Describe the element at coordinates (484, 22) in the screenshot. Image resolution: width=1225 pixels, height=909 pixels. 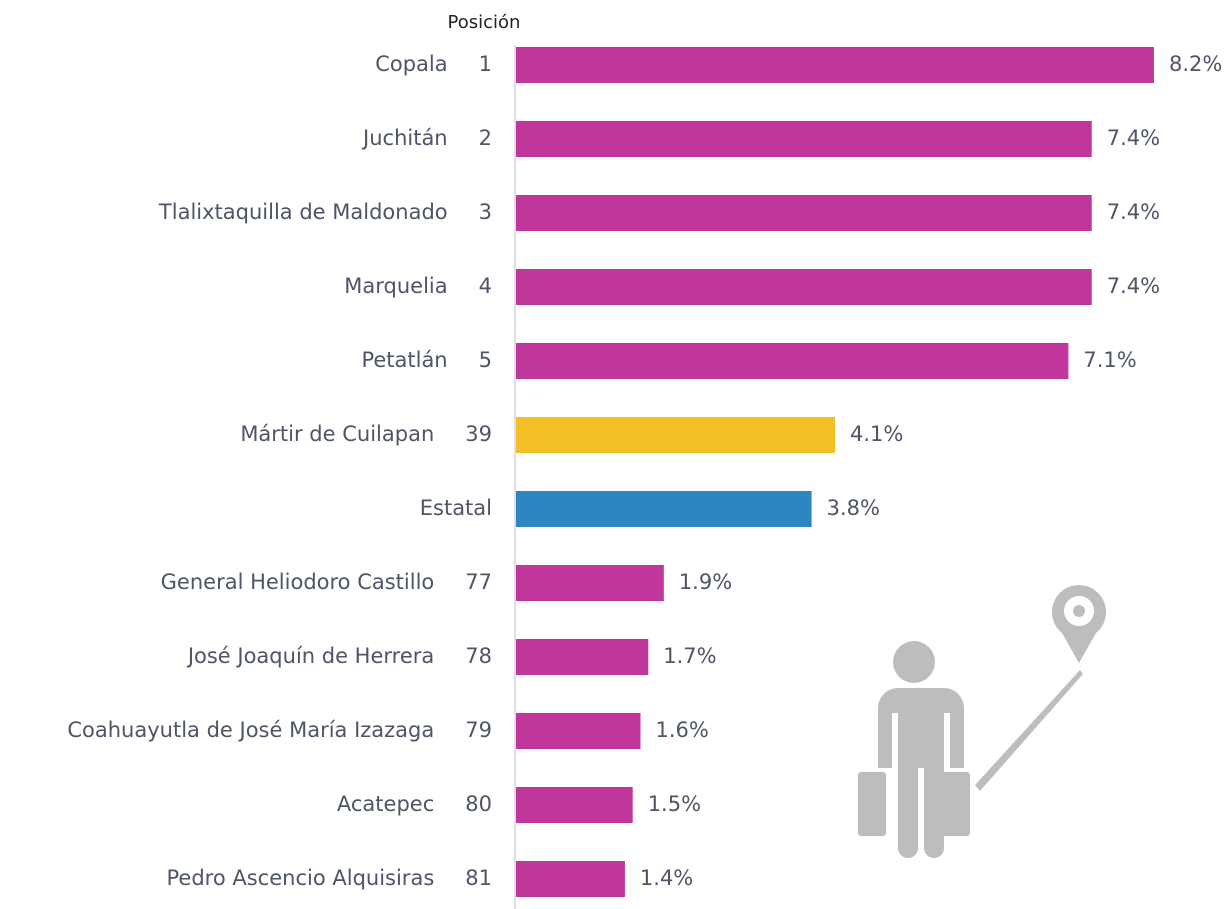
I see `position-header: Posición` at that location.